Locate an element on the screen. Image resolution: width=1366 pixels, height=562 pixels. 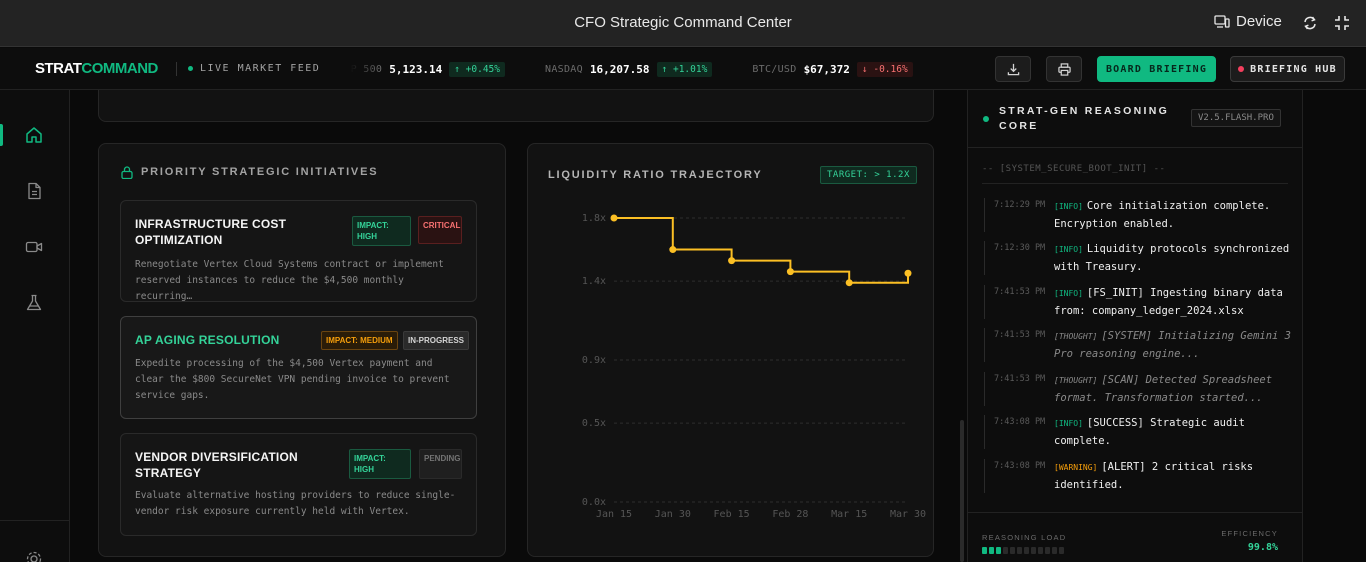
efficiency-label: EFFICIENCY is located at coordinates (1249, 533).